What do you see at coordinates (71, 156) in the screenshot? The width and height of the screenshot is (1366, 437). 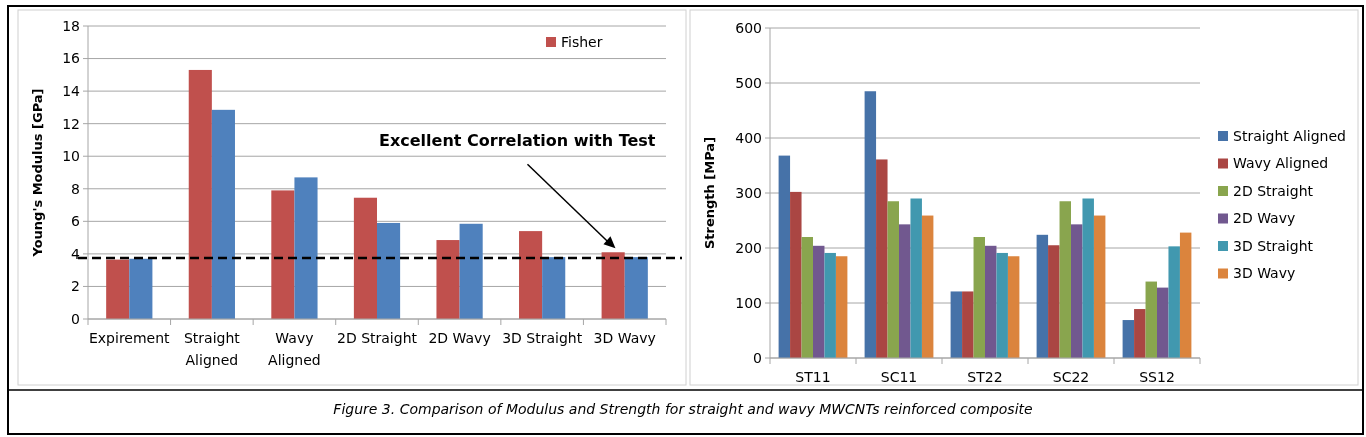 I see `y-tick-label: 10` at bounding box center [71, 156].